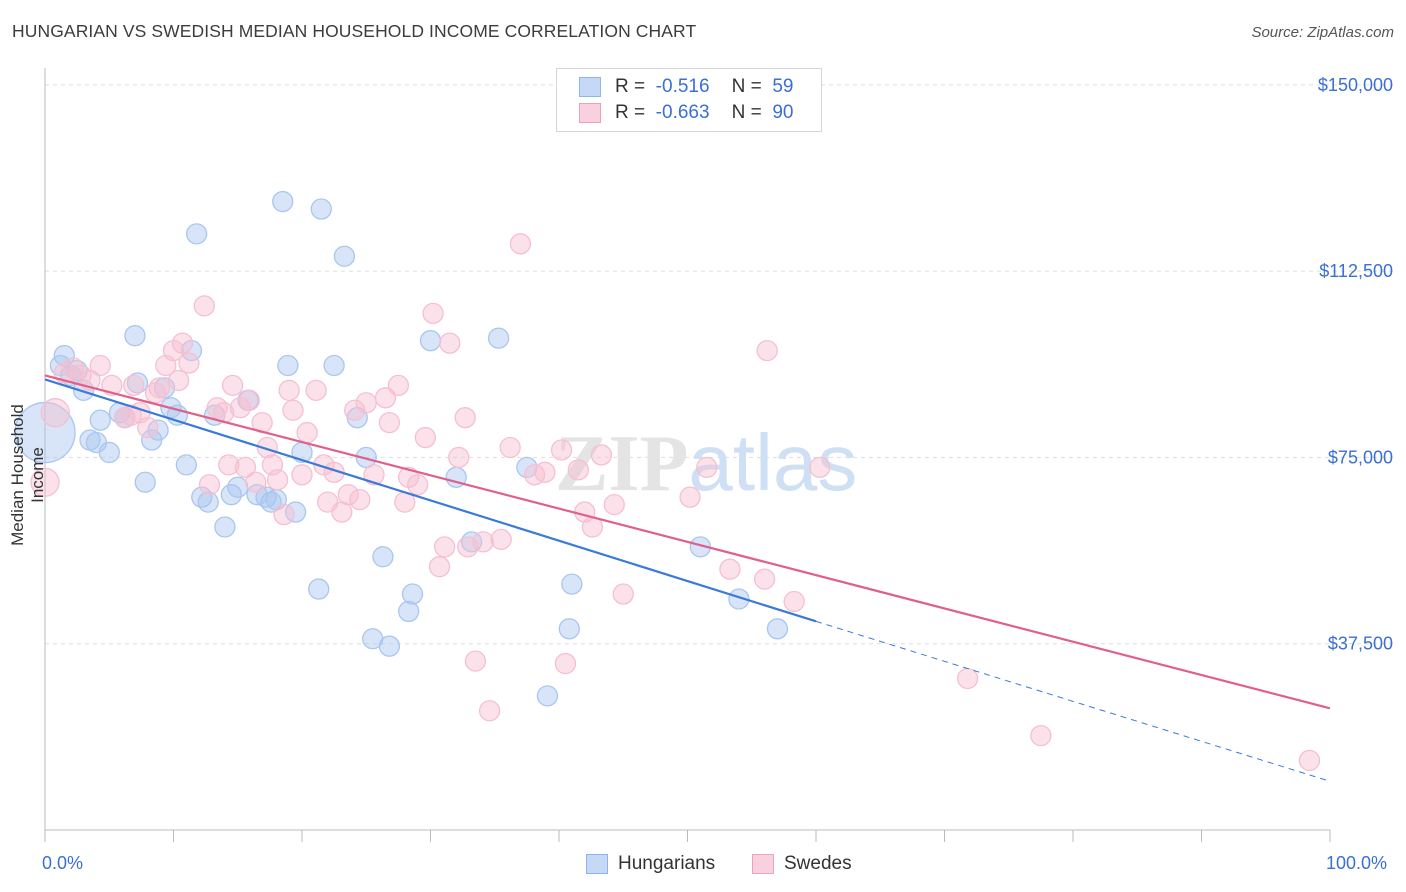 The height and width of the screenshot is (892, 1406). I want to click on series-legend: Hungarians Swedes, so click(703, 864).